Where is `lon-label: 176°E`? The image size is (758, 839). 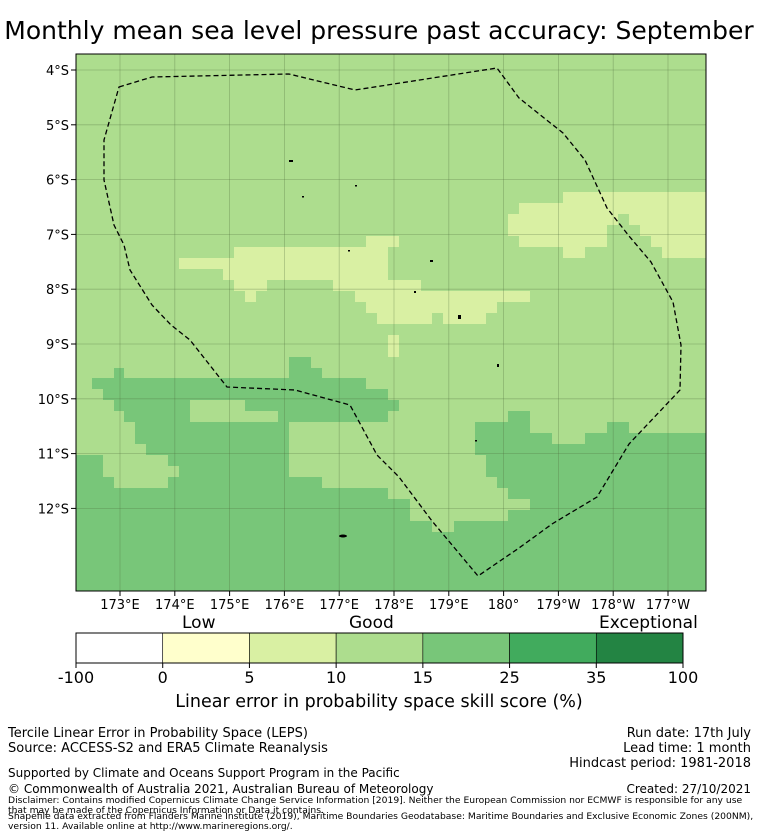 lon-label: 176°E is located at coordinates (285, 605).